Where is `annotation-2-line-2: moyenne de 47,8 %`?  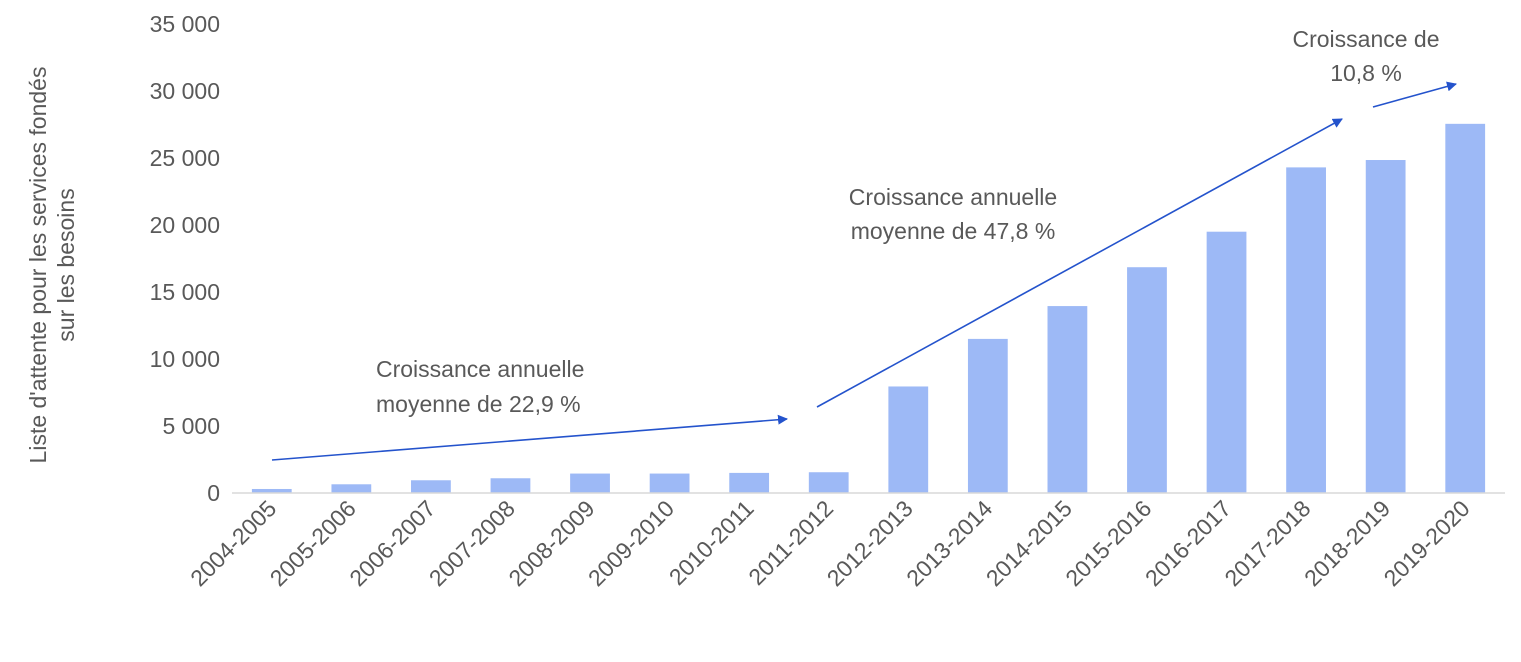
annotation-2-line-2: moyenne de 47,8 % is located at coordinates (953, 231).